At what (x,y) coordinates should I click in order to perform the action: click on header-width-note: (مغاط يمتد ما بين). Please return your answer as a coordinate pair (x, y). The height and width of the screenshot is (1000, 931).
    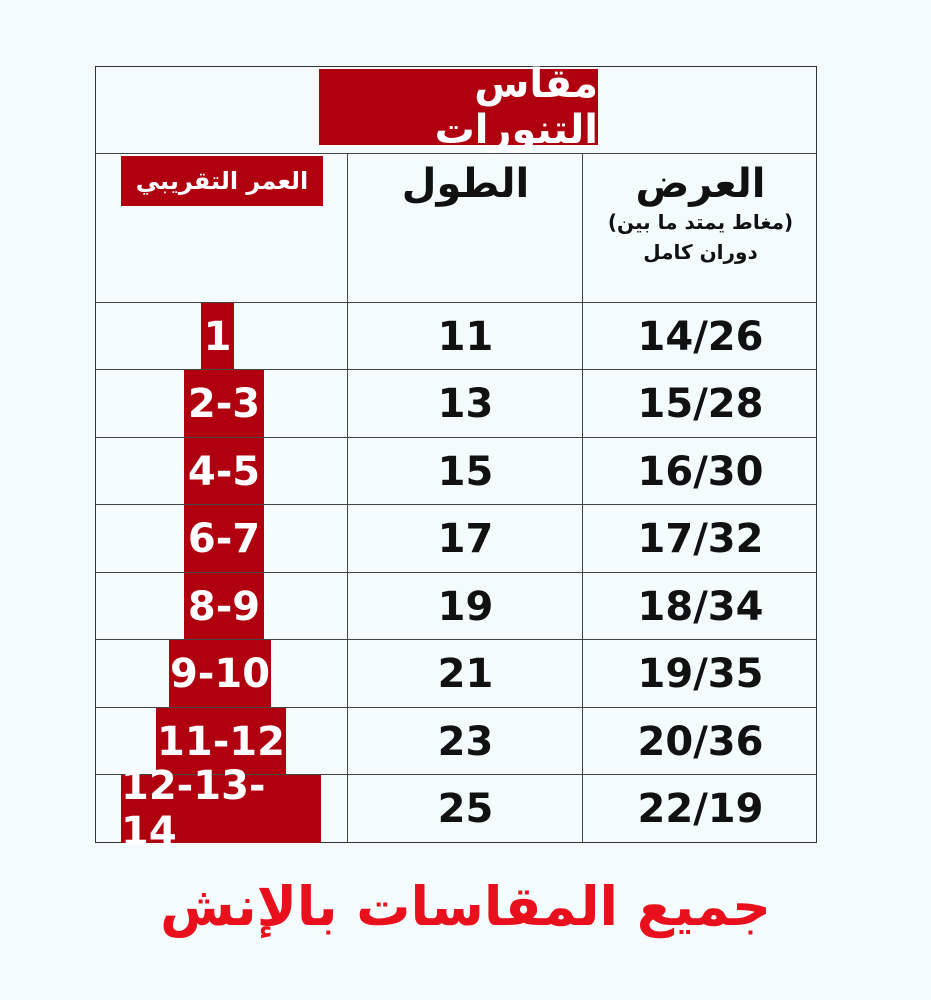
    Looking at the image, I should click on (700, 222).